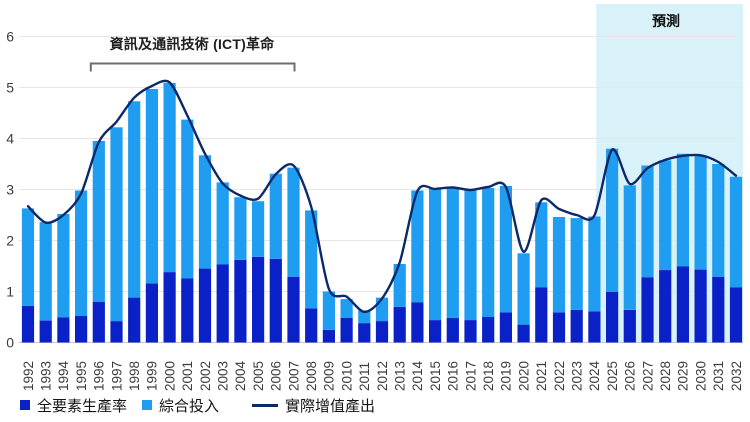 The image size is (750, 422). What do you see at coordinates (630, 376) in the screenshot?
I see `x-tick-label-2026: 2026` at bounding box center [630, 376].